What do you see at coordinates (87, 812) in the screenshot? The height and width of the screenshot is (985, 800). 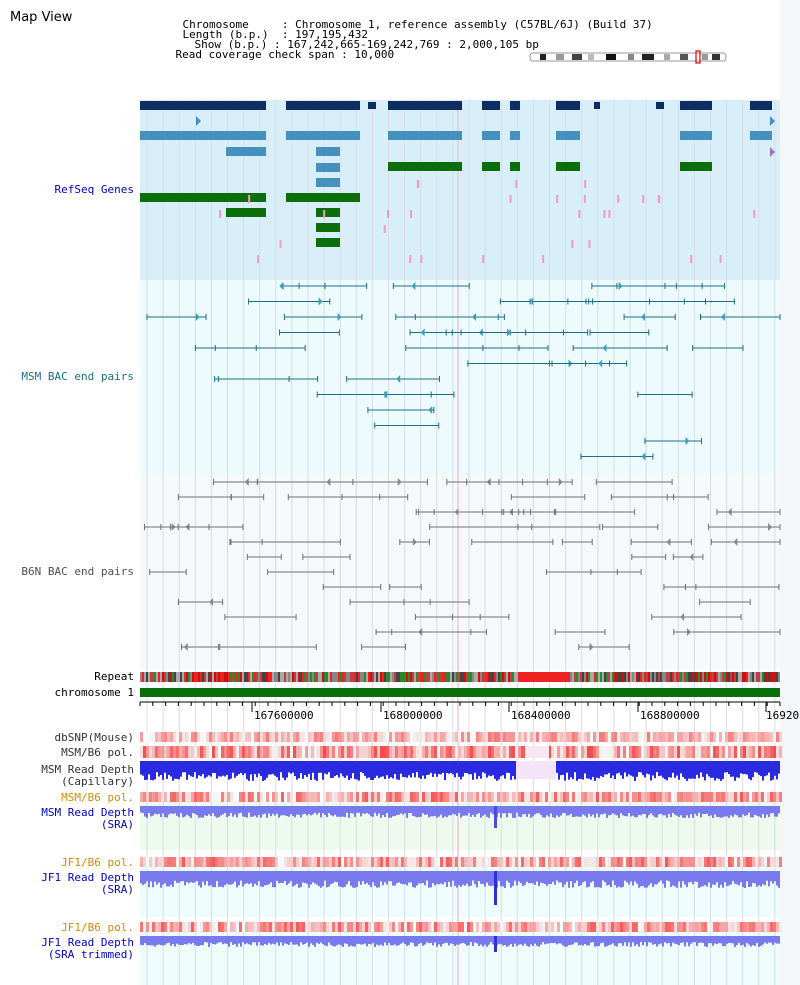 I see `track-label-msm-rd-sra: MSM Read Depth` at bounding box center [87, 812].